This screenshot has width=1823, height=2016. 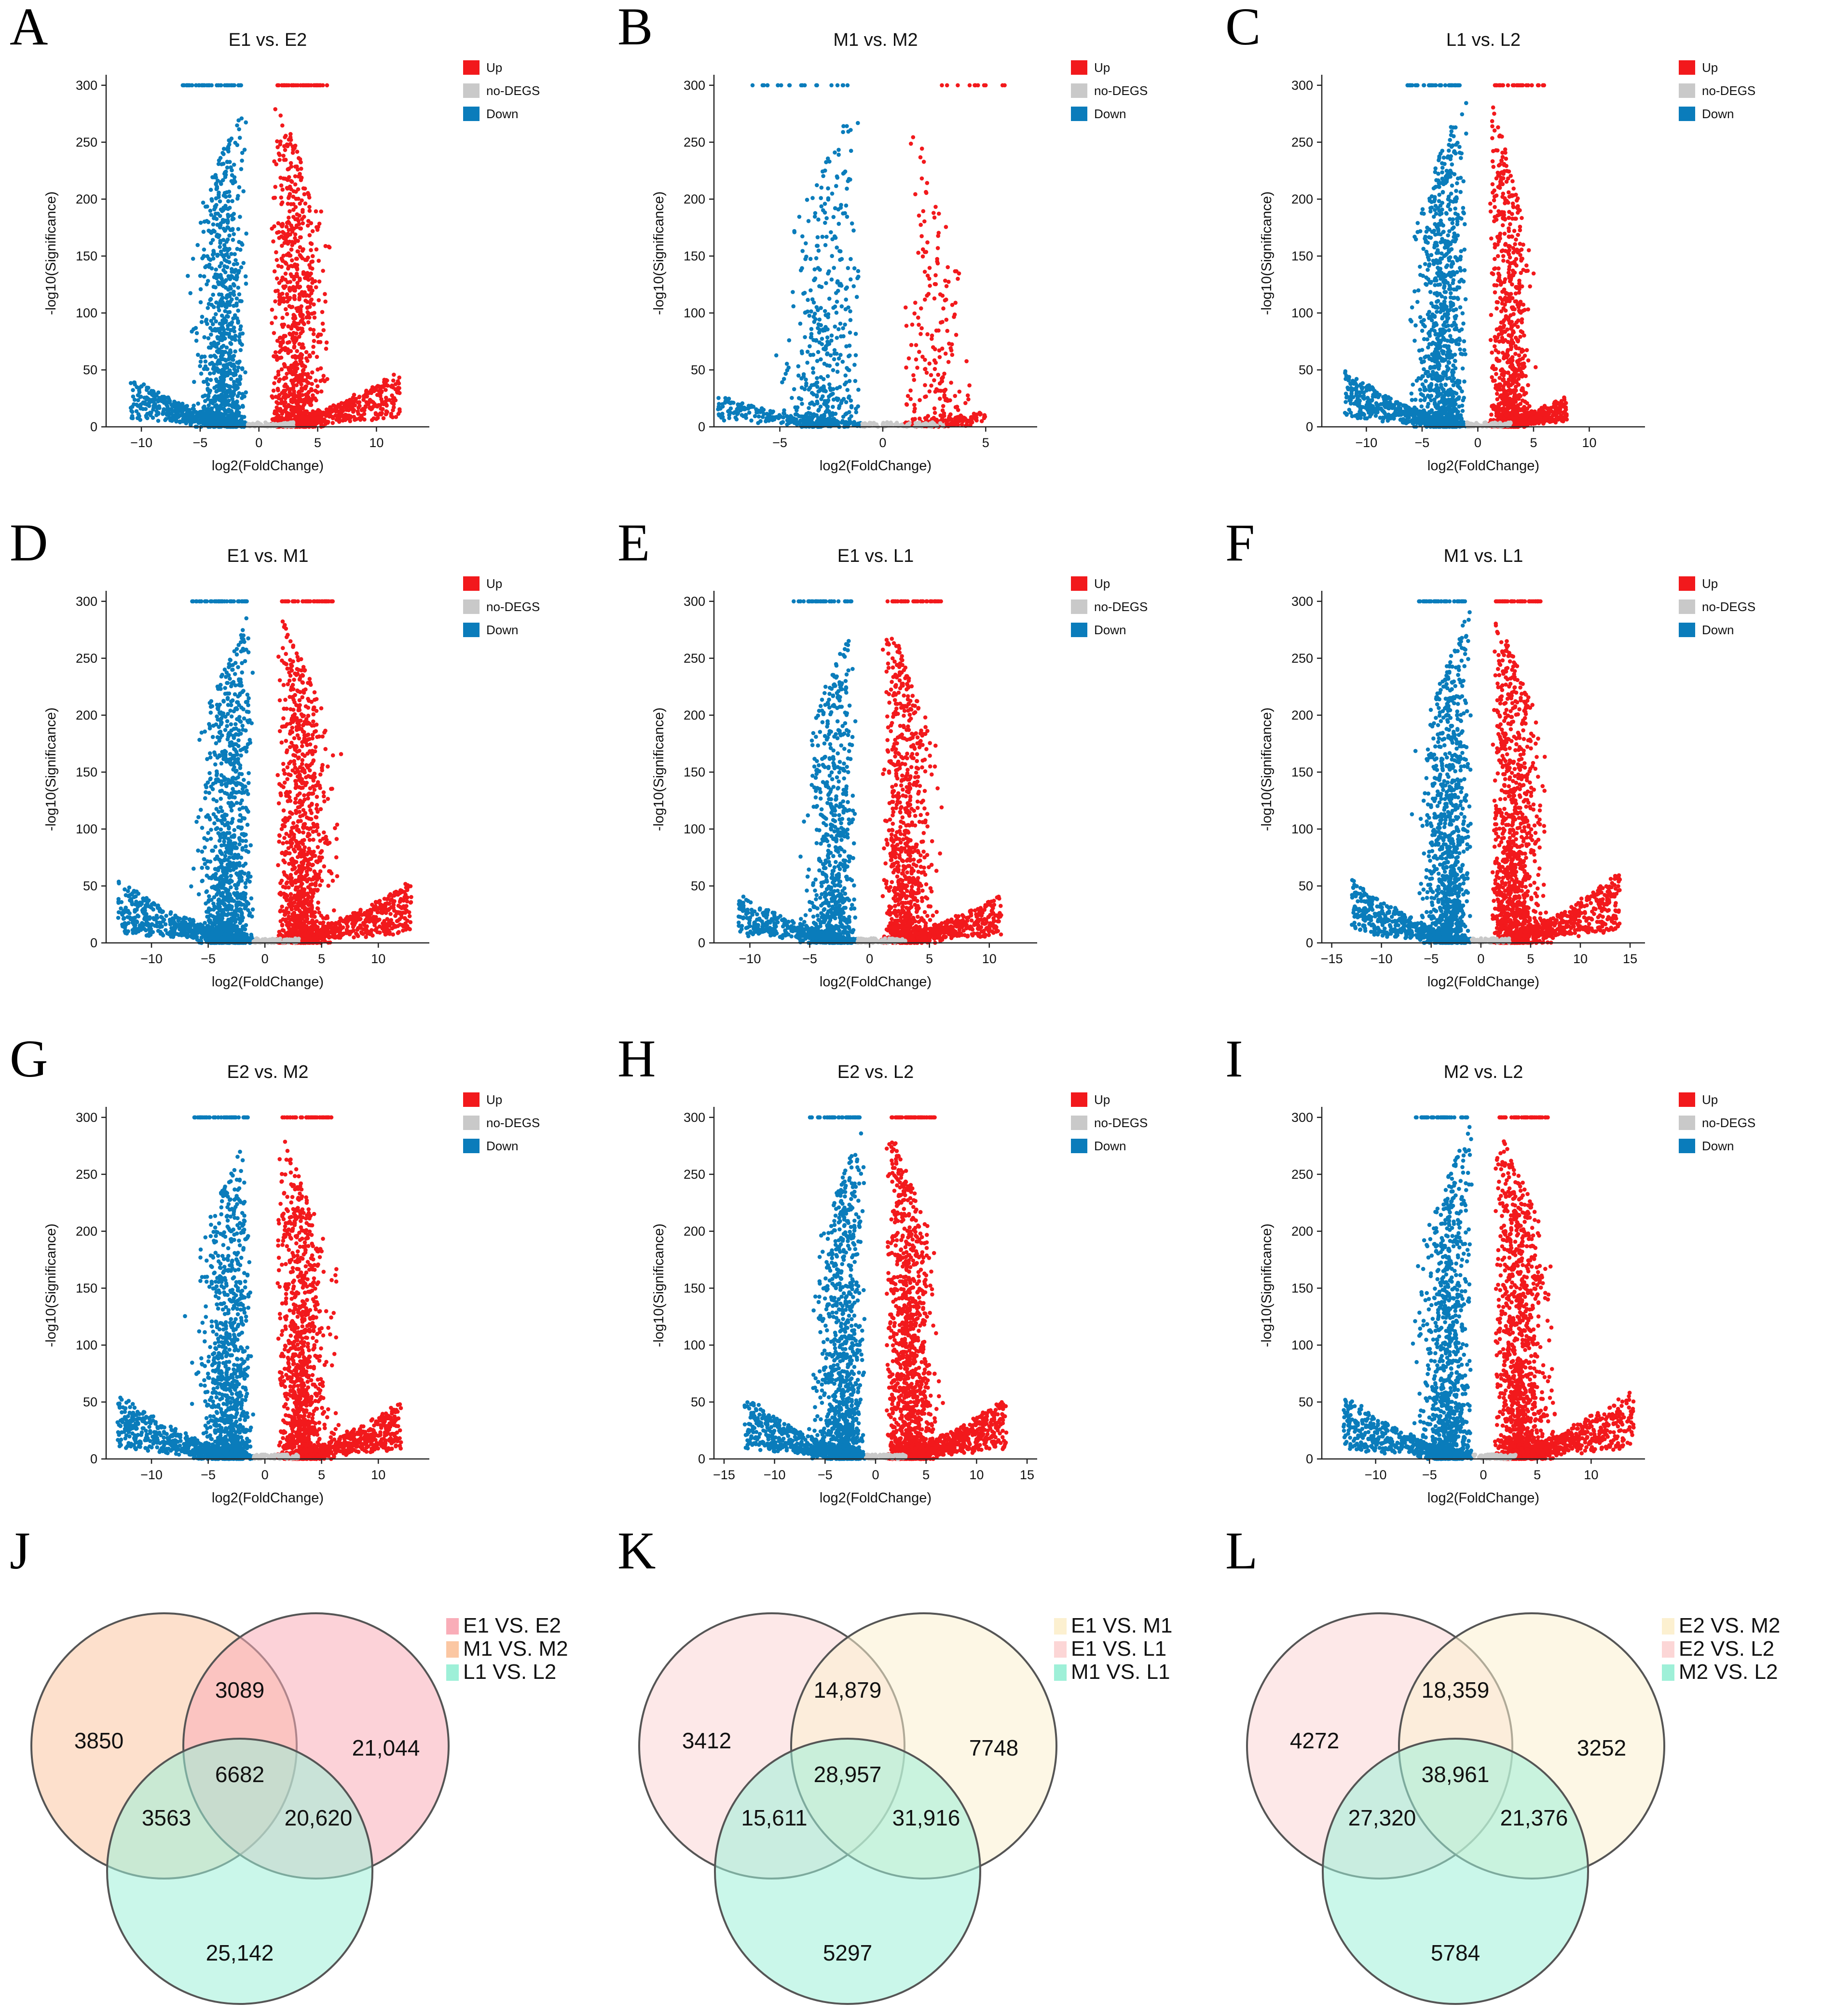 What do you see at coordinates (86, 313) in the screenshot?
I see `y-tick-label: 100` at bounding box center [86, 313].